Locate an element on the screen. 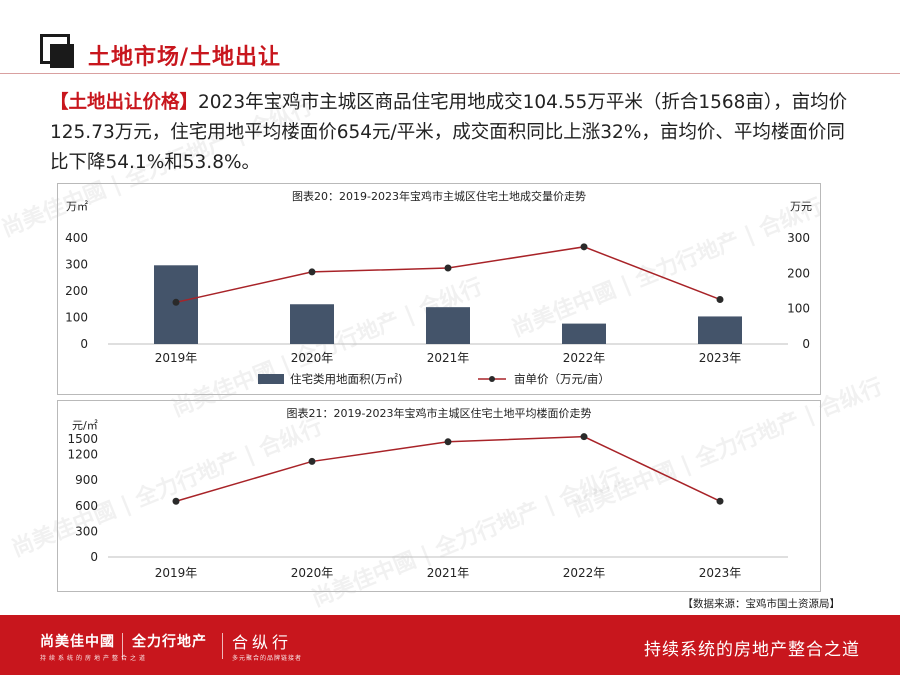 The width and height of the screenshot is (900, 675). chart21-tick-label: 300 is located at coordinates (86, 531).